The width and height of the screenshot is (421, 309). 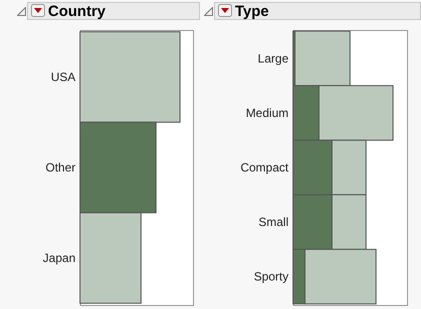 I want to click on y-tick-label: Japan, so click(x=59, y=257).